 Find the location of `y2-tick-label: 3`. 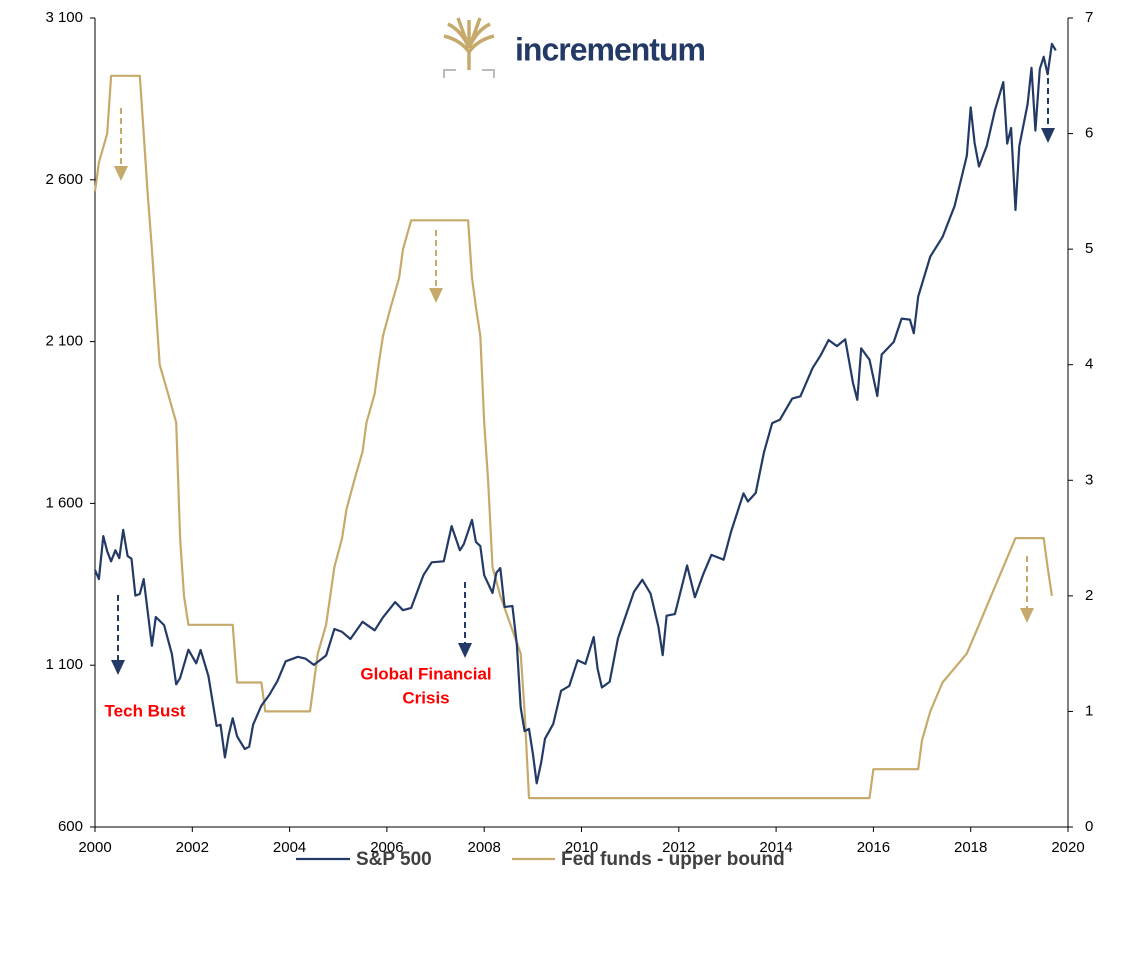

y2-tick-label: 3 is located at coordinates (1089, 479).